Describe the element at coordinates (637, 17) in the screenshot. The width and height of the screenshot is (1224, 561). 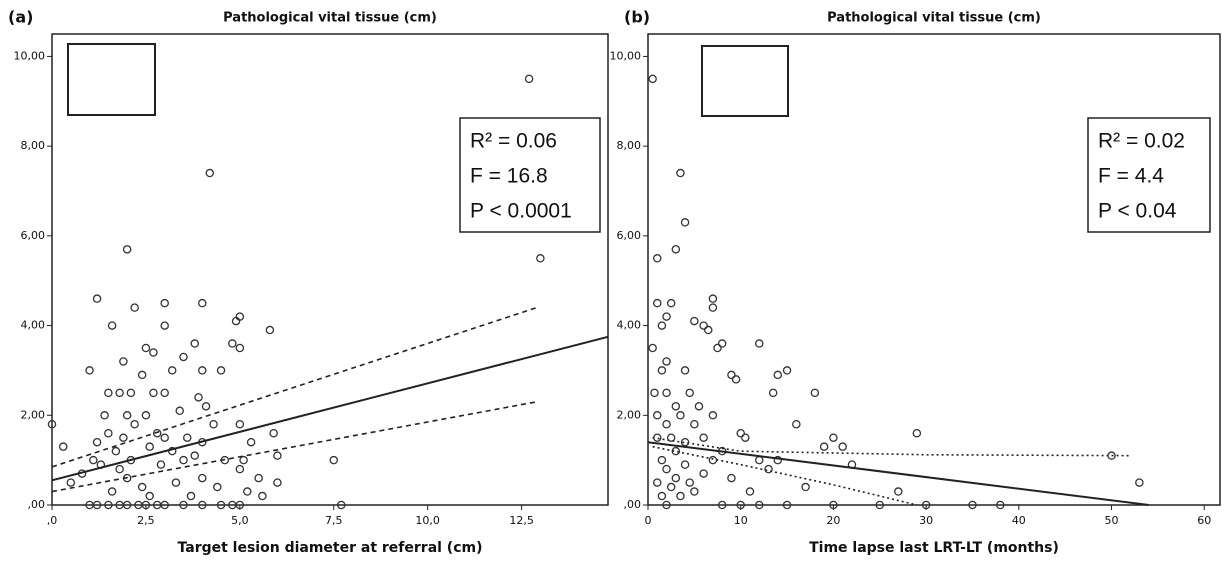
I see `panel-label: (b)` at that location.